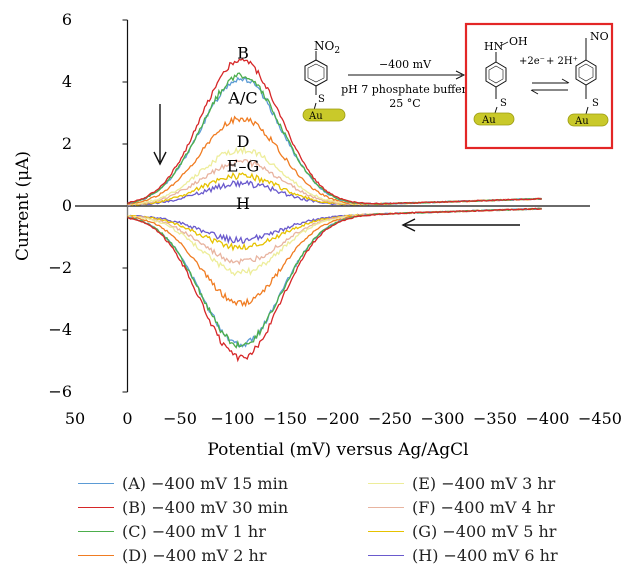 This screenshot has height=574, width=627. I want to click on legend-entry: (B) −400 mV 30 min, so click(183, 507).